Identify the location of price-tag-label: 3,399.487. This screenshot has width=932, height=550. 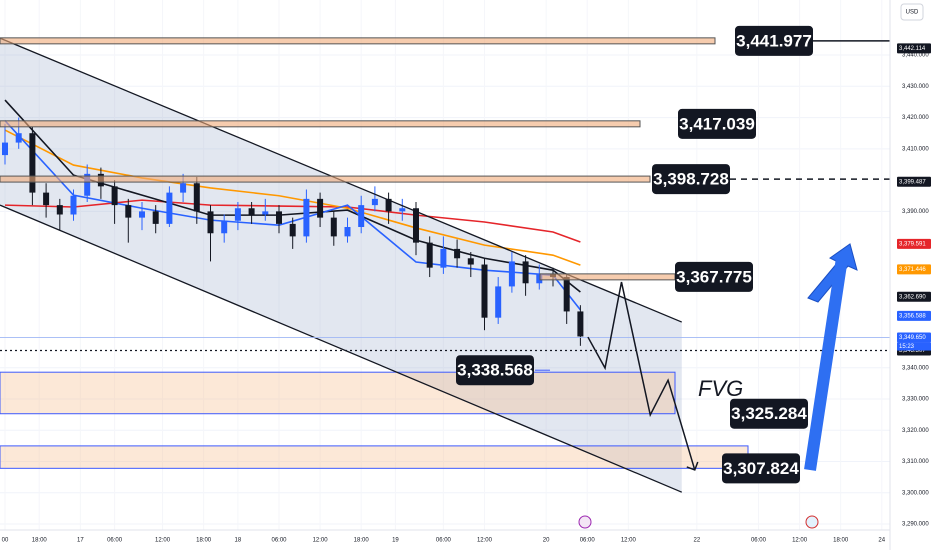
(912, 182).